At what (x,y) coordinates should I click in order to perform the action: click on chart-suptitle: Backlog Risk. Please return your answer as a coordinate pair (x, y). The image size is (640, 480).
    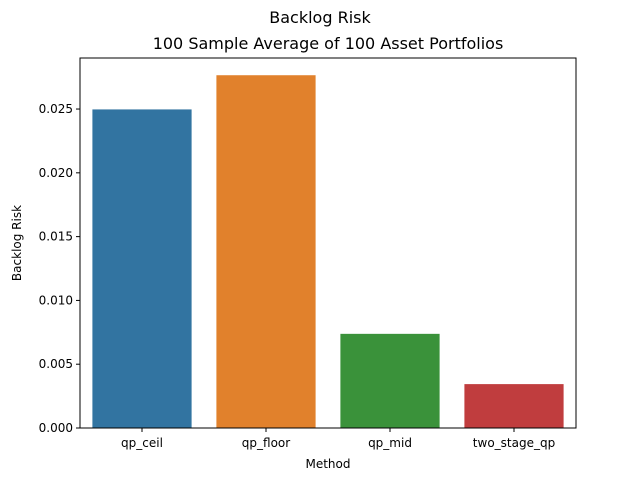
    Looking at the image, I should click on (320, 17).